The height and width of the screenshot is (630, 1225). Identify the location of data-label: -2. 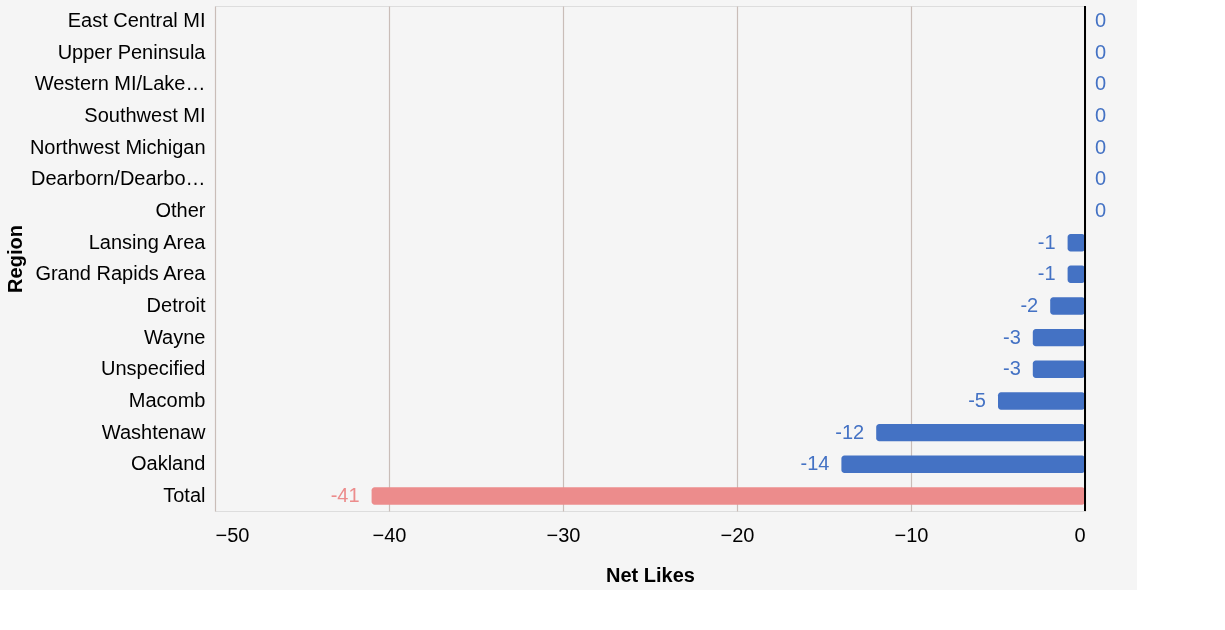
(1029, 304).